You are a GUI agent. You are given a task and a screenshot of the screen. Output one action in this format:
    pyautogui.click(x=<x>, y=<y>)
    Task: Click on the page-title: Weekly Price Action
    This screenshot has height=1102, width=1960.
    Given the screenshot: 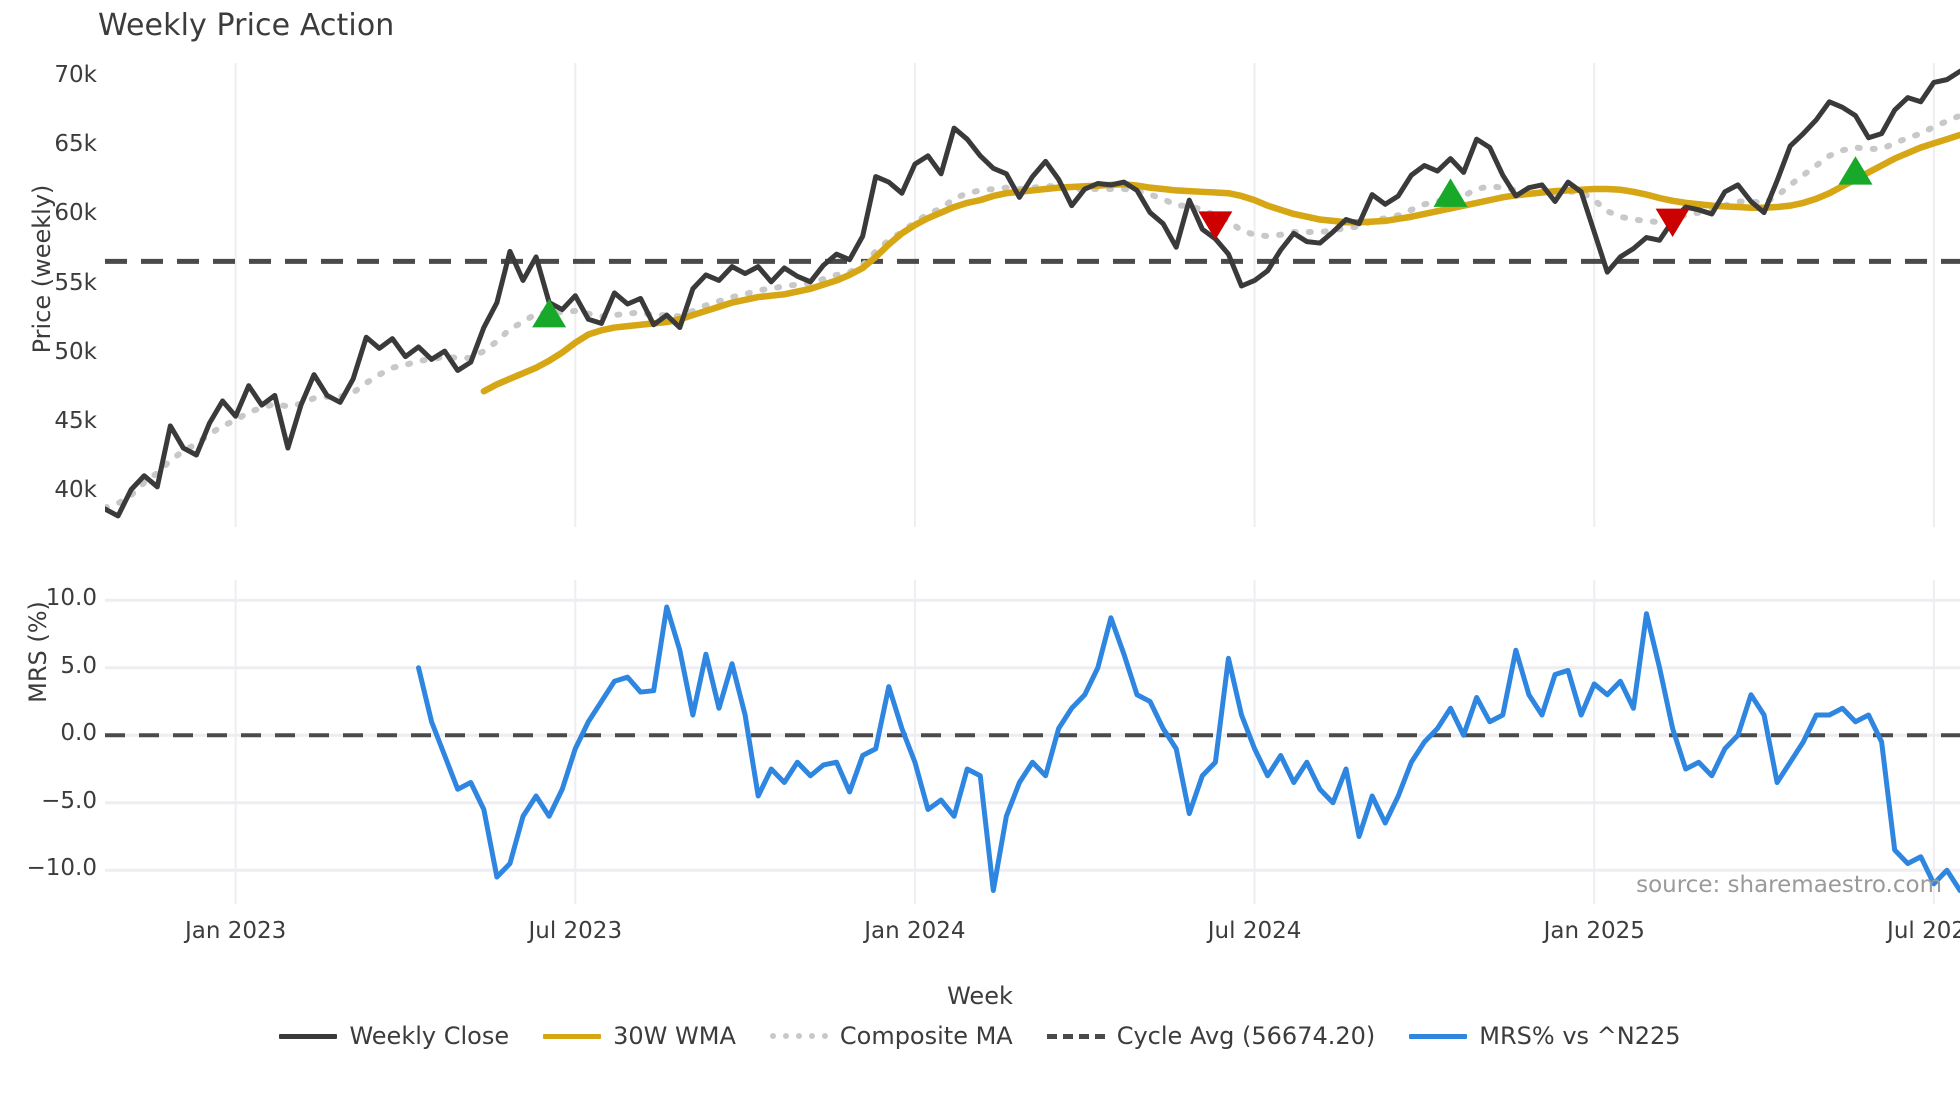 What is the action you would take?
    pyautogui.click(x=246, y=25)
    